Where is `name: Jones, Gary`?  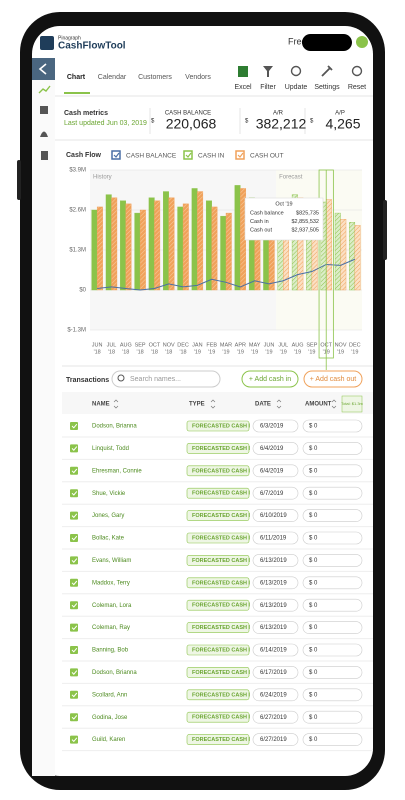 name: Jones, Gary is located at coordinates (108, 516).